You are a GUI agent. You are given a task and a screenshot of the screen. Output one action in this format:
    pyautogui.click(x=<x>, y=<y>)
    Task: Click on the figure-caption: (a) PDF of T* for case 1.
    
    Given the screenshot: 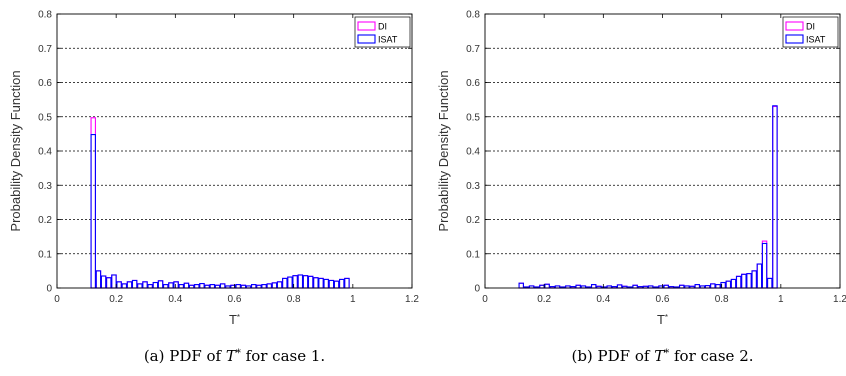 What is the action you would take?
    pyautogui.click(x=234, y=356)
    